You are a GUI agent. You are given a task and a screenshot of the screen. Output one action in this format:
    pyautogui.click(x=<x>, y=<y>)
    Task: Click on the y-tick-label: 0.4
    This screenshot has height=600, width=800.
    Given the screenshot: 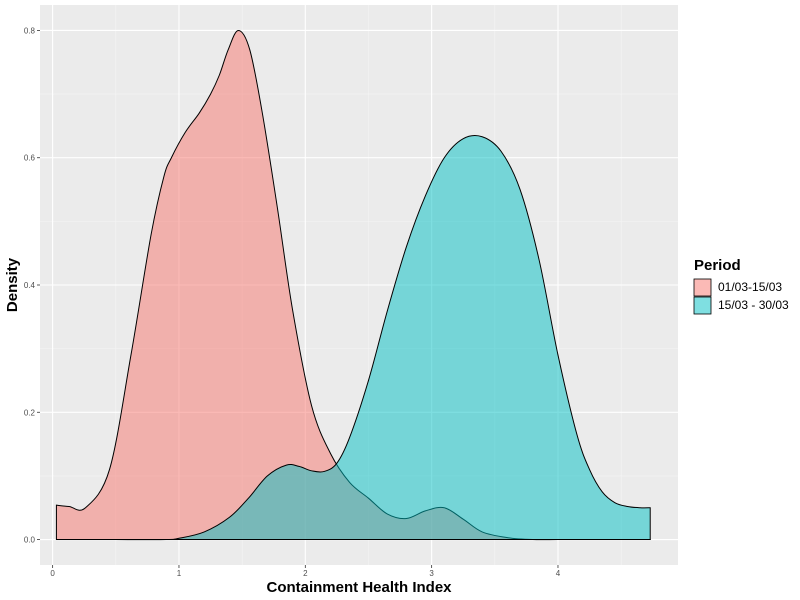 What is the action you would take?
    pyautogui.click(x=30, y=285)
    